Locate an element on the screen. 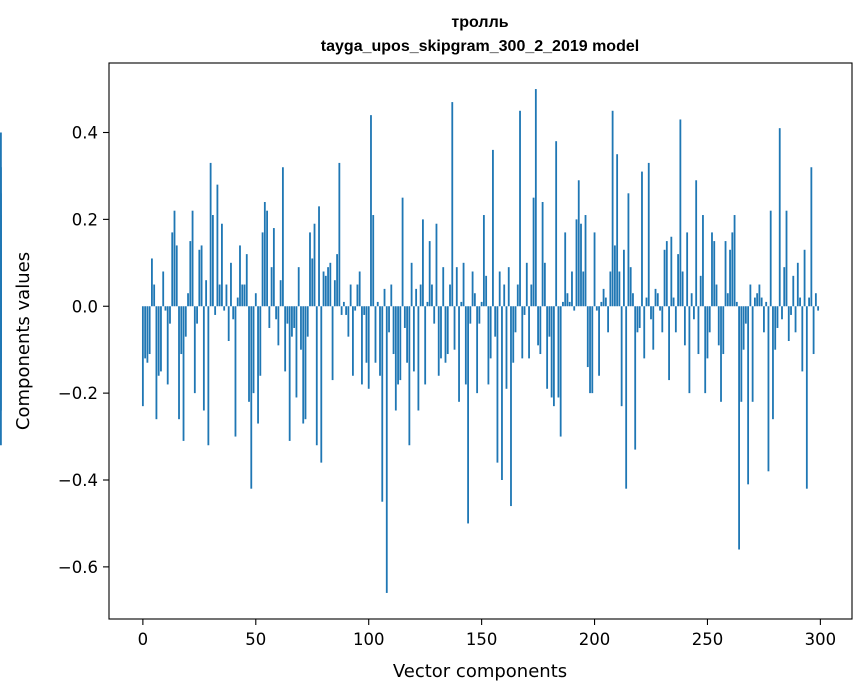  y-tick-label: −0.4 is located at coordinates (78, 480).